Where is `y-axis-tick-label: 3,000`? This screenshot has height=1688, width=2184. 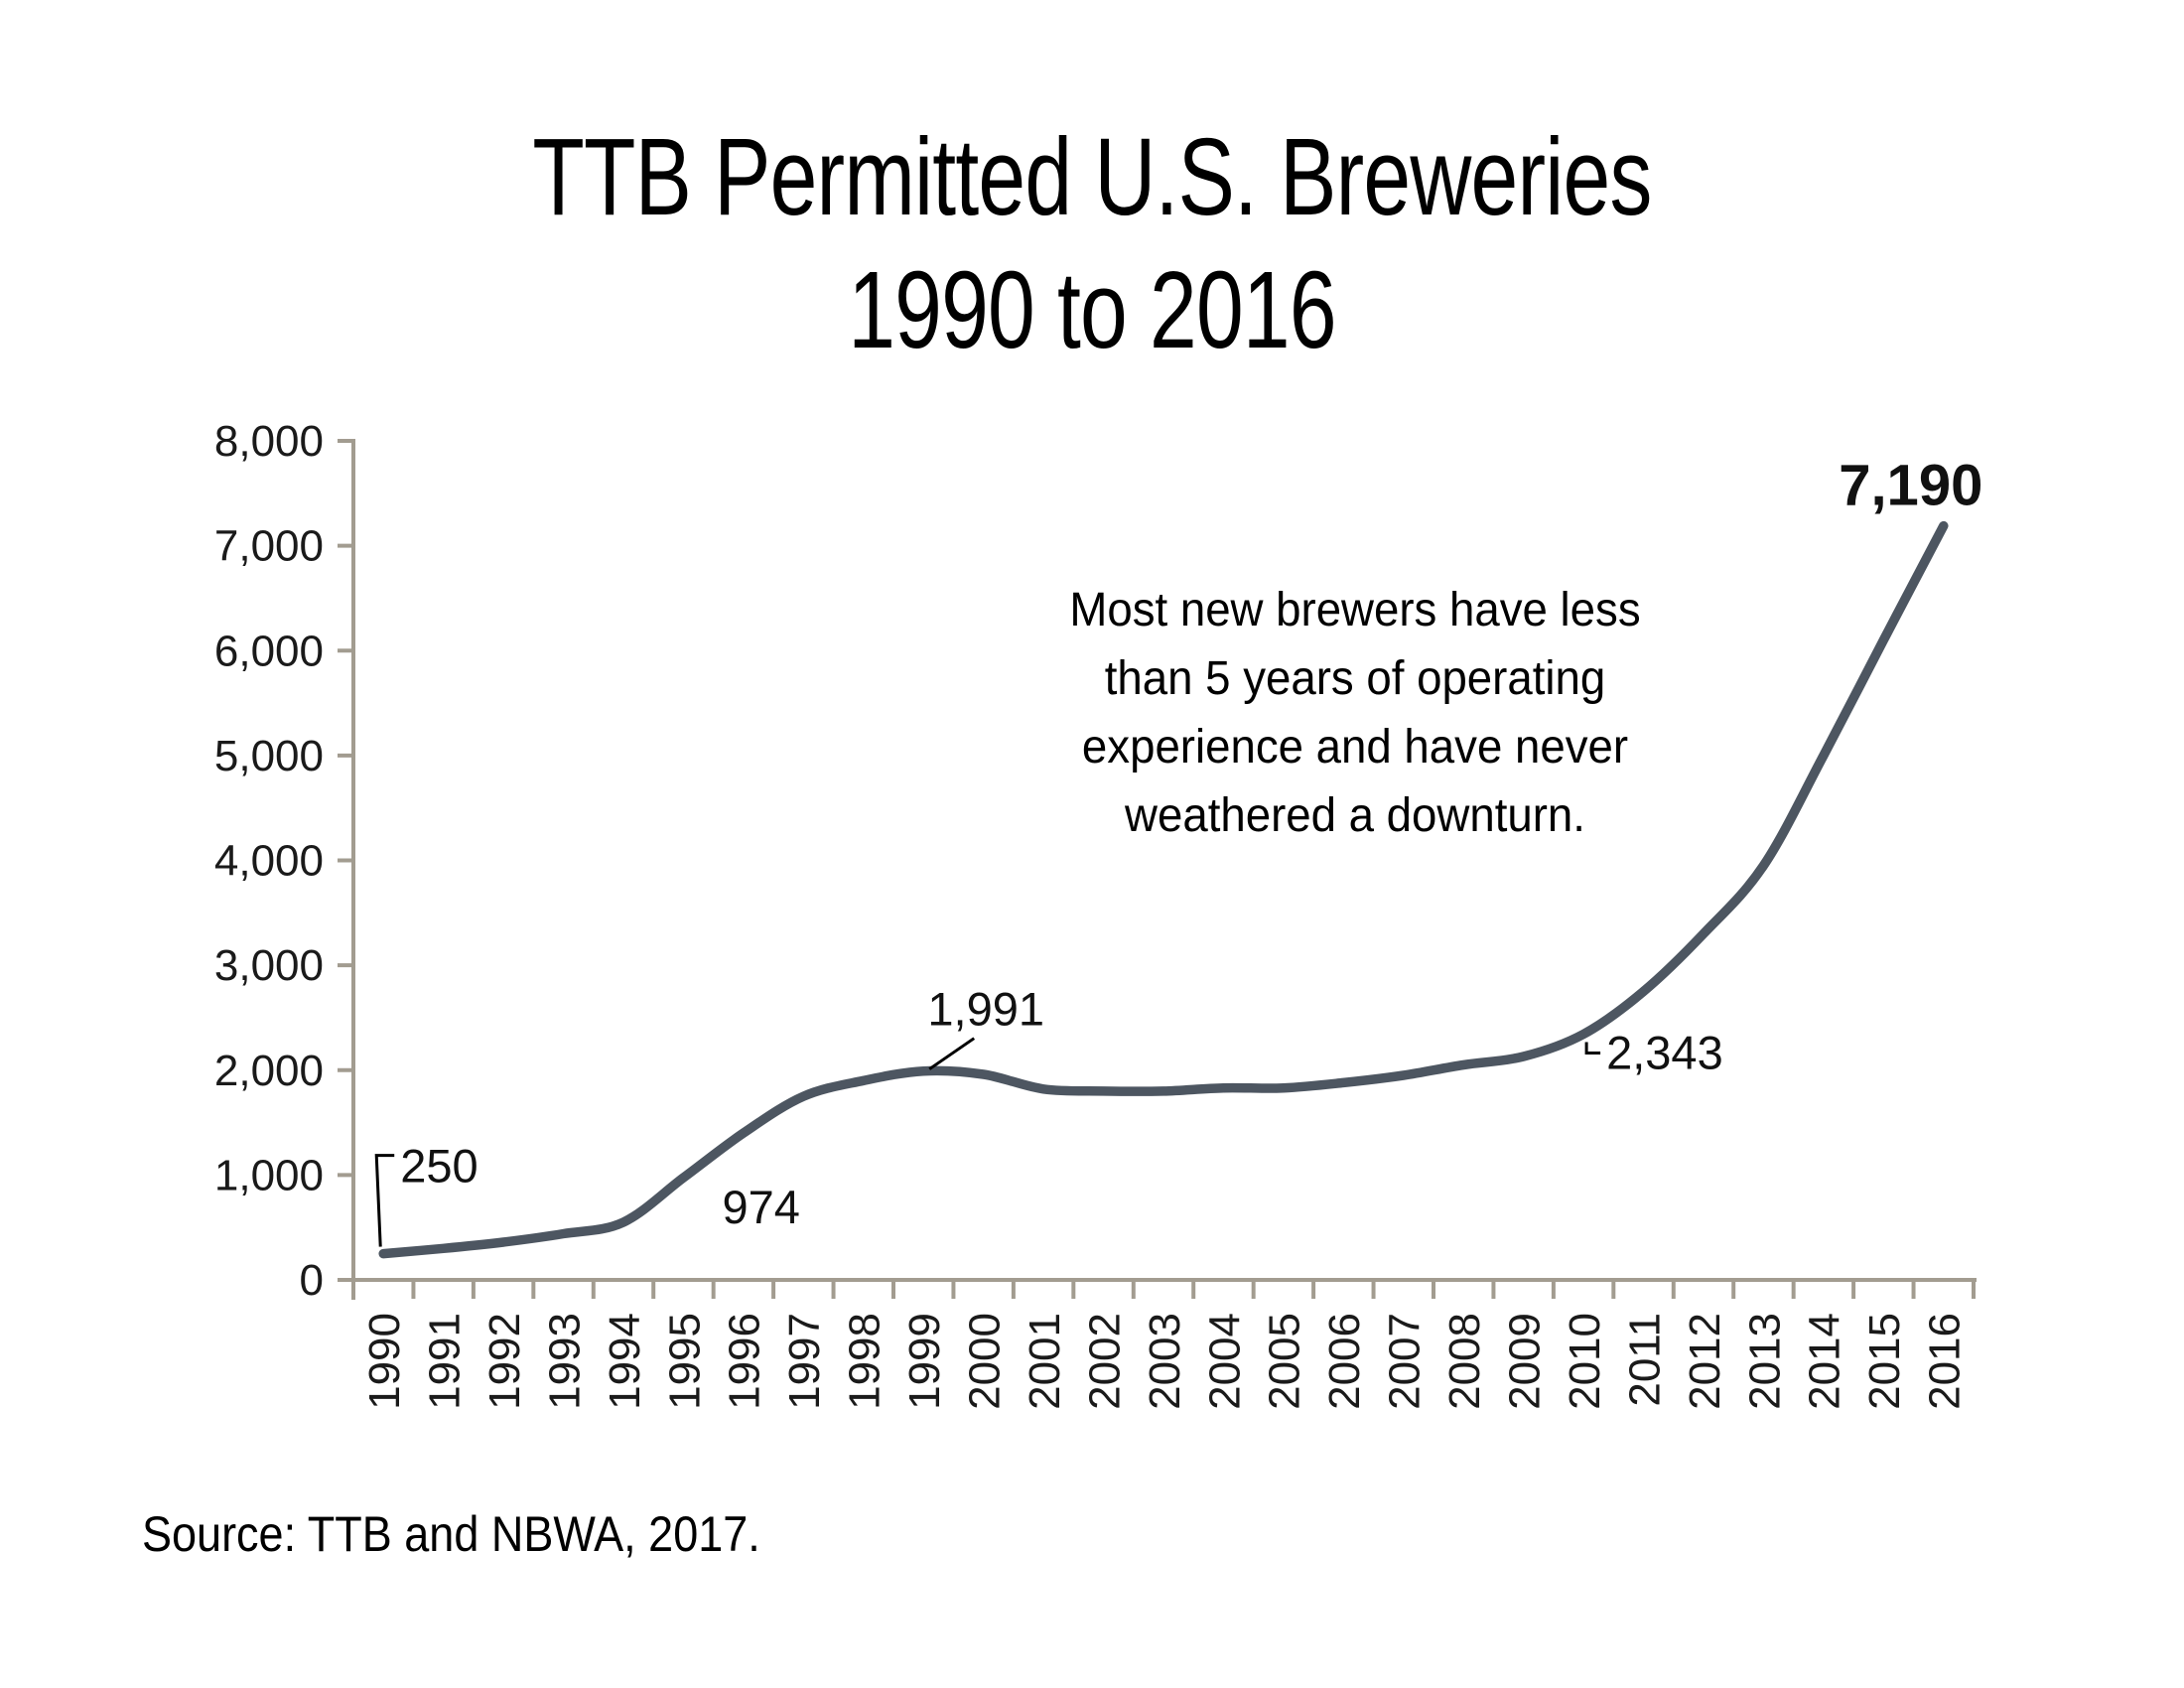 y-axis-tick-label: 3,000 is located at coordinates (269, 965).